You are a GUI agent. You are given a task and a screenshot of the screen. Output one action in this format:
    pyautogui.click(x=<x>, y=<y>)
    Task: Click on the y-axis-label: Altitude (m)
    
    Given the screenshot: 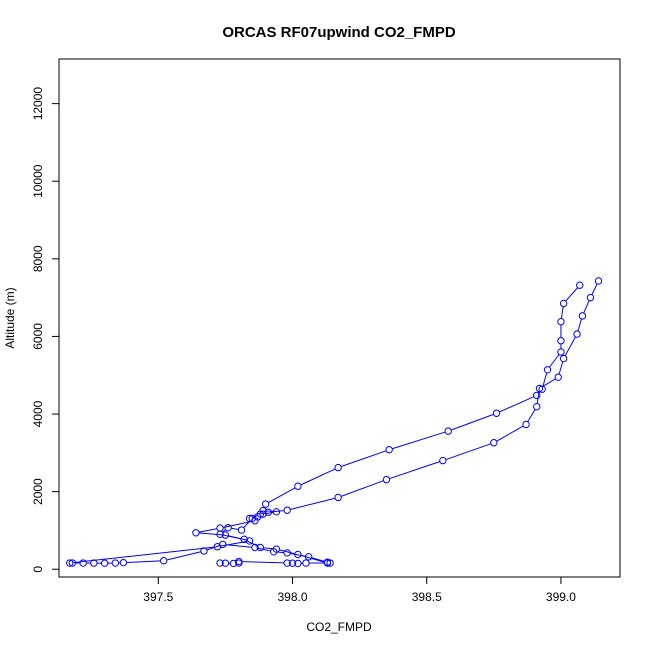 What is the action you would take?
    pyautogui.click(x=10, y=317)
    